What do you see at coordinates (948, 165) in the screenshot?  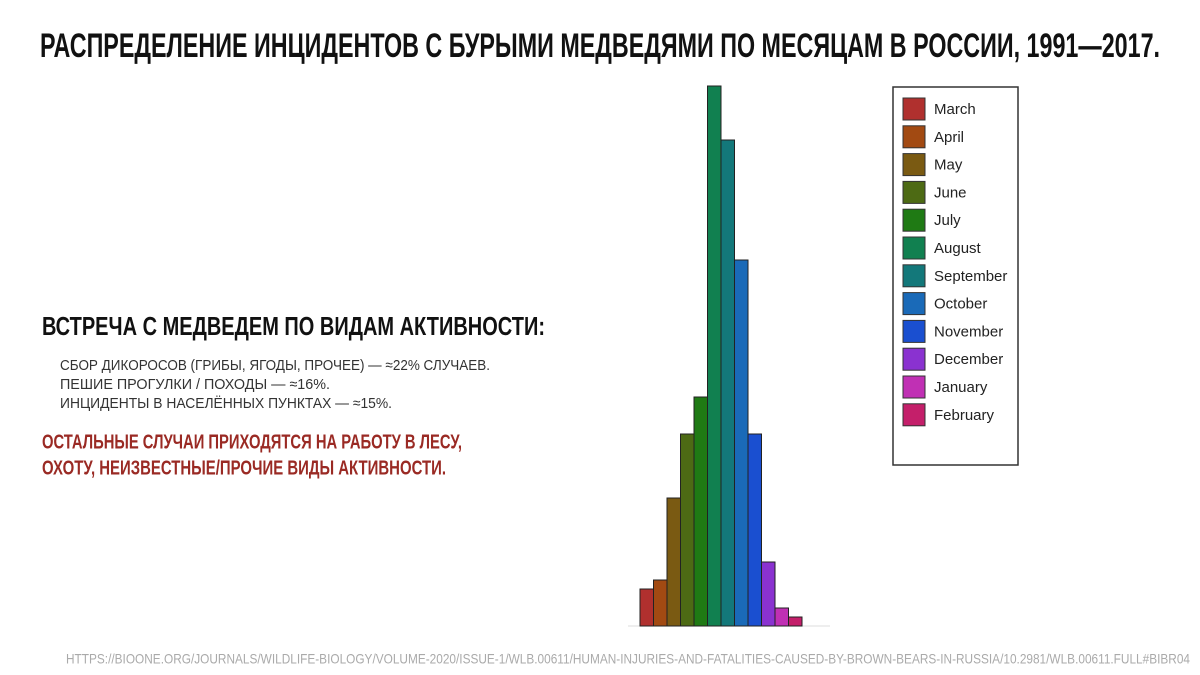 I see `legend-label: May` at bounding box center [948, 165].